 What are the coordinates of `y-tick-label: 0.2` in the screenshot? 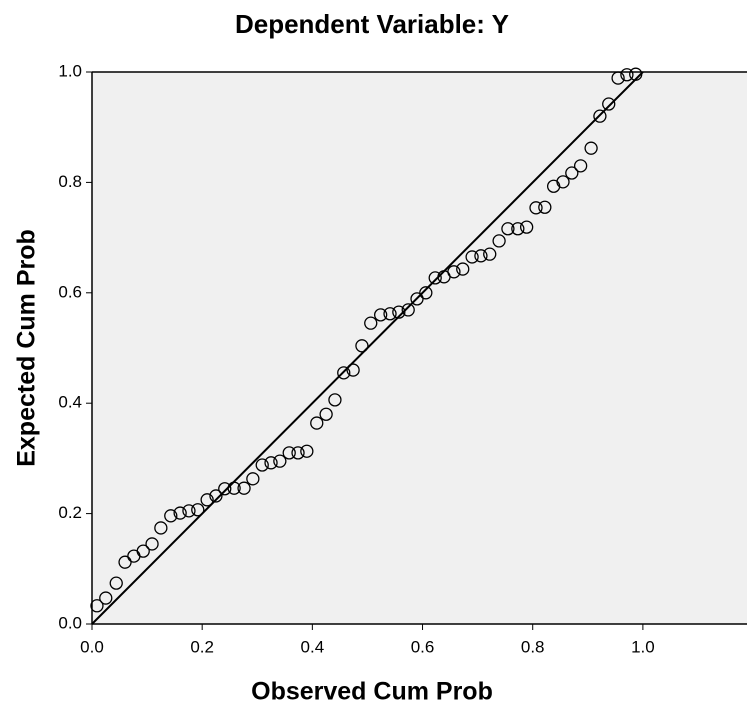 It's located at (70, 512).